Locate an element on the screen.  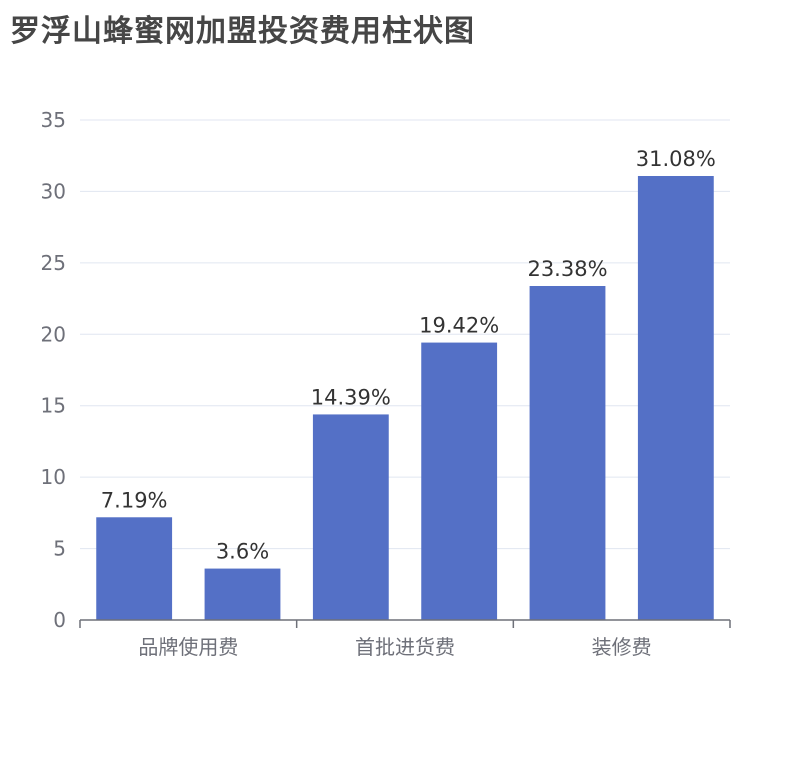
y-tick-label: 10 is located at coordinates (53, 477).